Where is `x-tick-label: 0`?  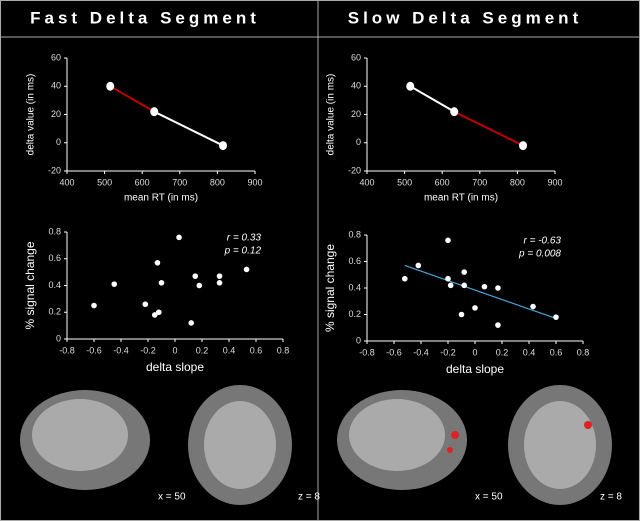
x-tick-label: 0 is located at coordinates (174, 350).